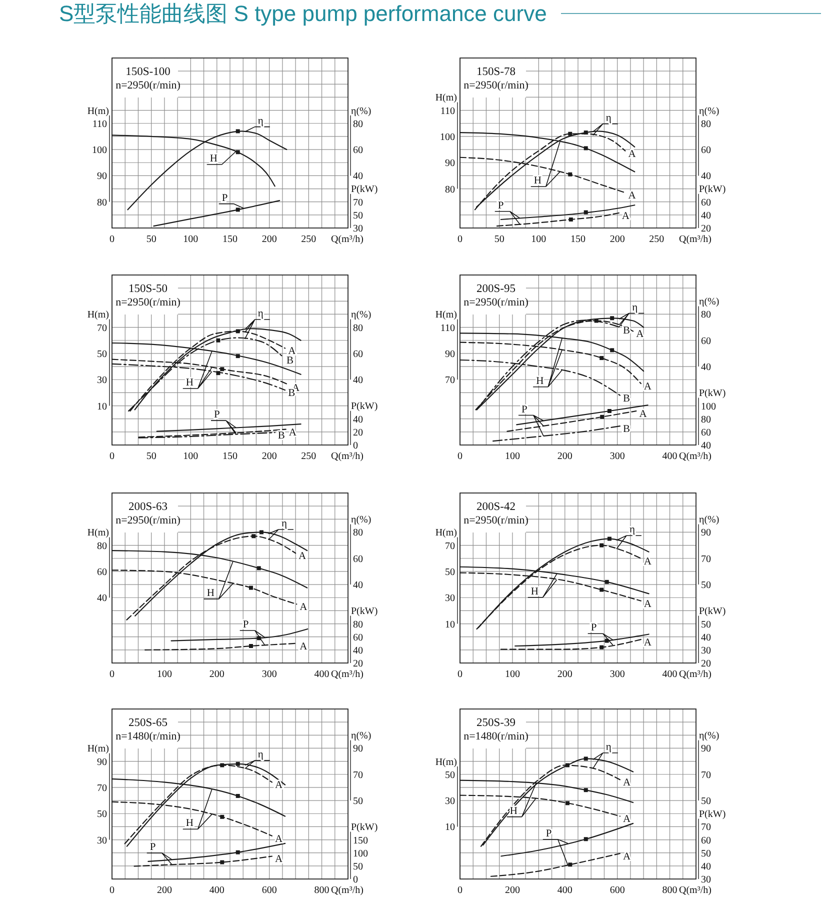 The width and height of the screenshot is (831, 910). What do you see at coordinates (148, 289) in the screenshot?
I see `text: 150S-50` at bounding box center [148, 289].